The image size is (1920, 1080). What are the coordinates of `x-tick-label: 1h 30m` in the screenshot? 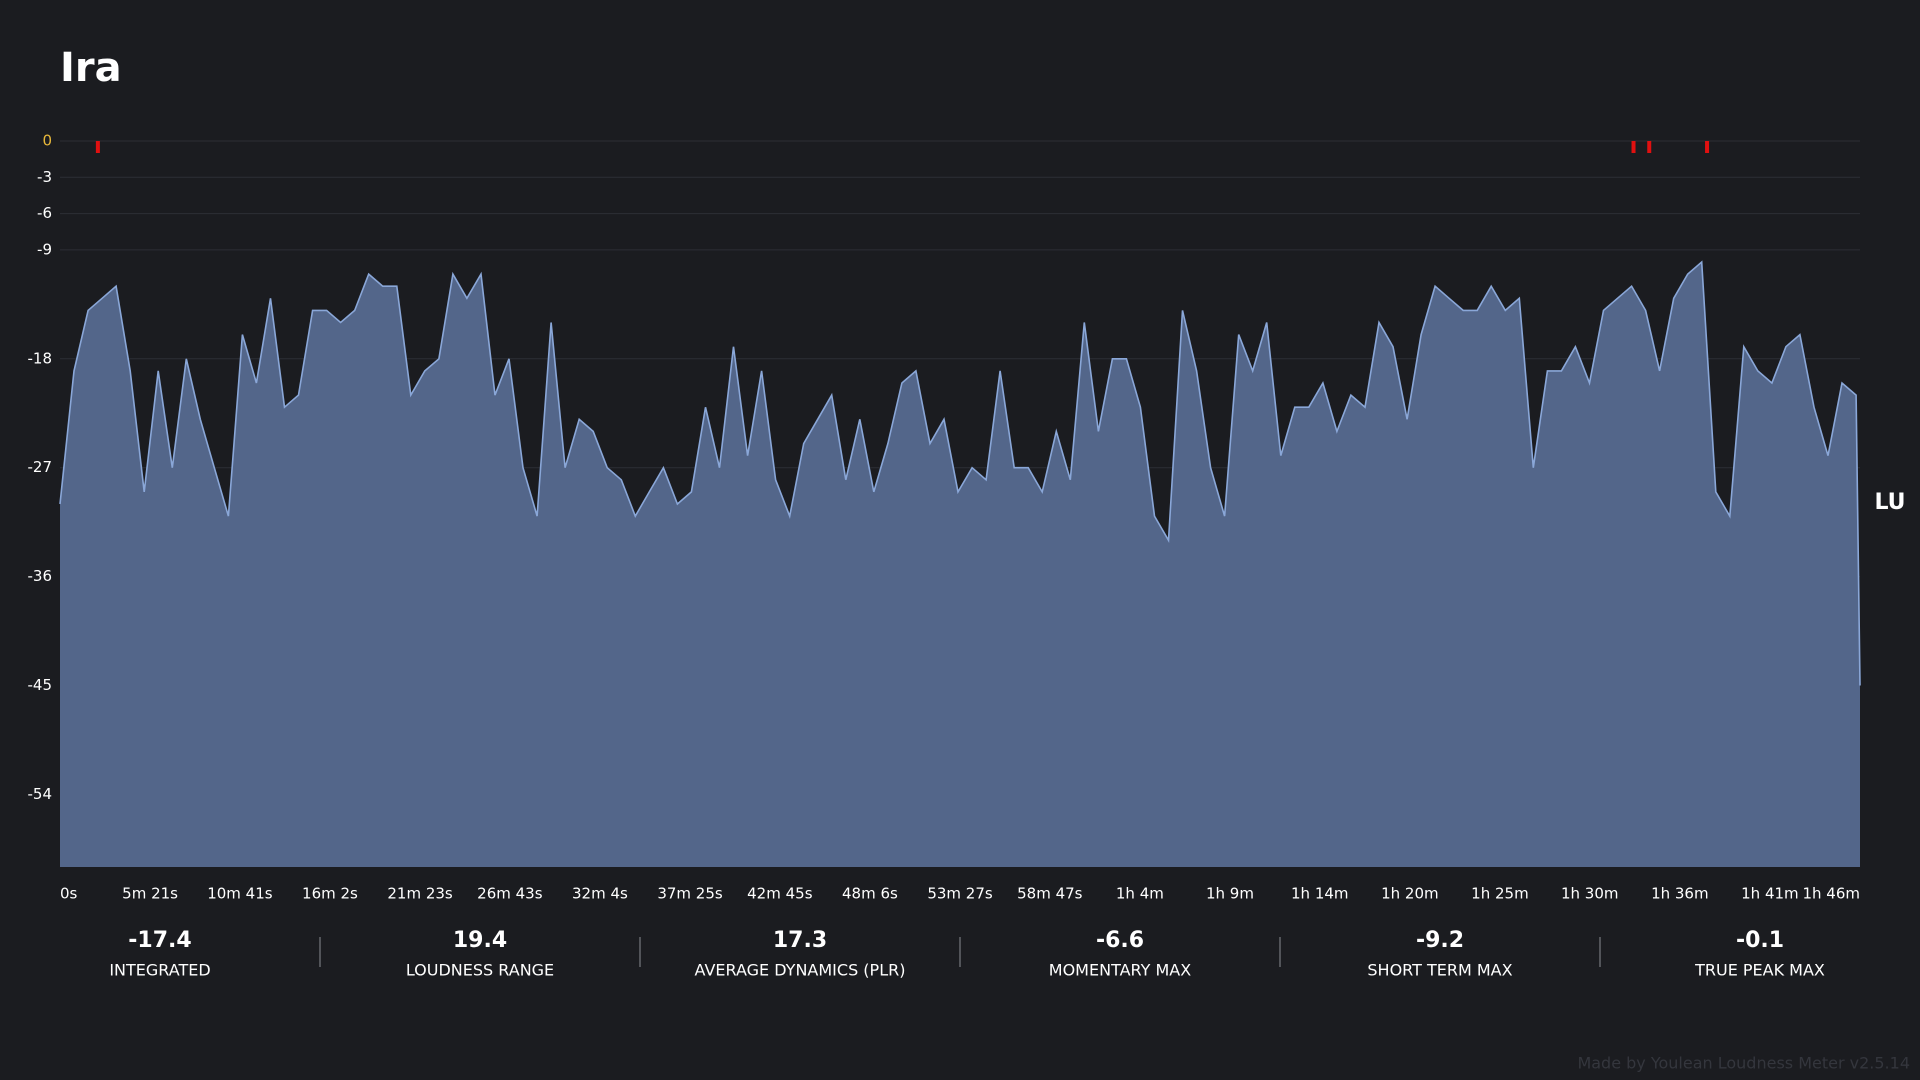 It's located at (1590, 894).